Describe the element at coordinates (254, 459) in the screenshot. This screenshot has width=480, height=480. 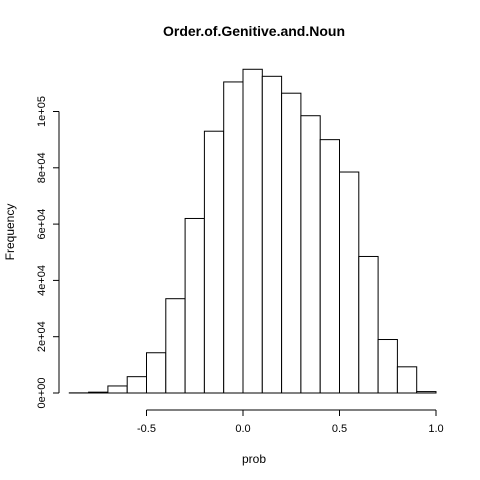
I see `x-axis-label: prob` at that location.